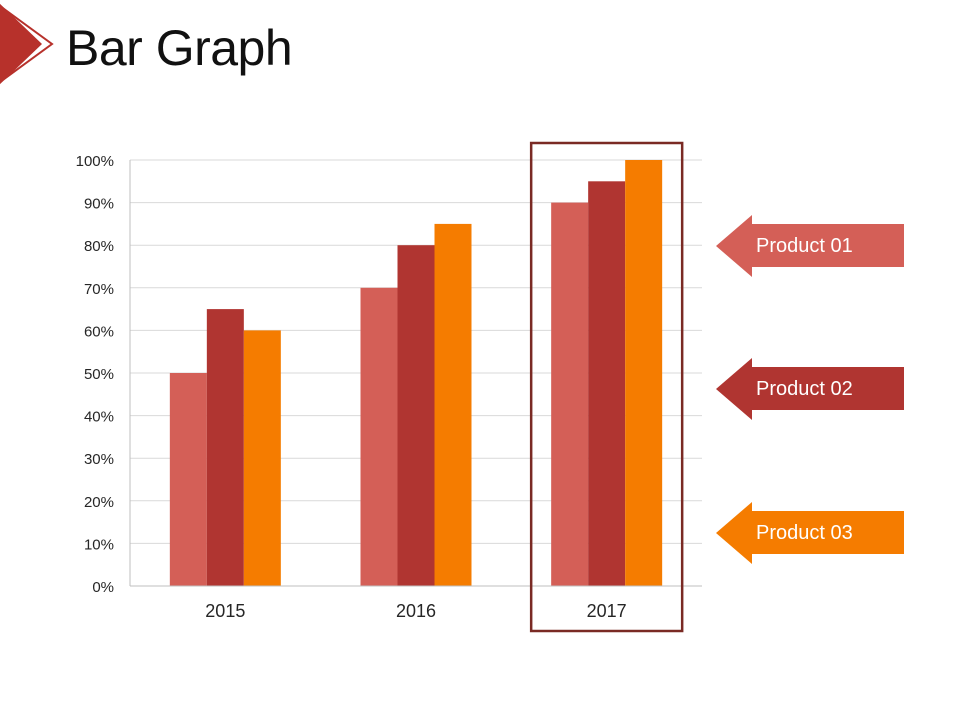 Image resolution: width=960 pixels, height=720 pixels. What do you see at coordinates (480, 50) in the screenshot?
I see `title-bar: Bar Graph` at bounding box center [480, 50].